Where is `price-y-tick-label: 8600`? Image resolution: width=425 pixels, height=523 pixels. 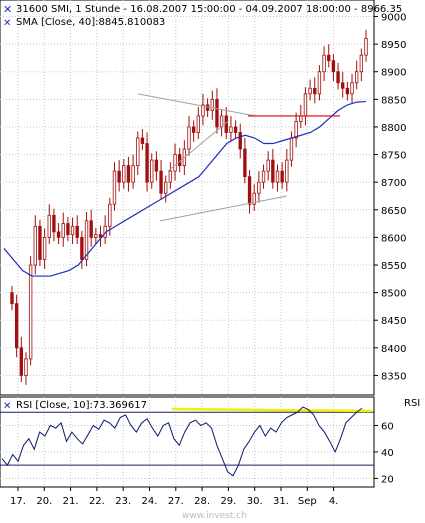
price-y-tick-label: 8600 is located at coordinates (393, 238).